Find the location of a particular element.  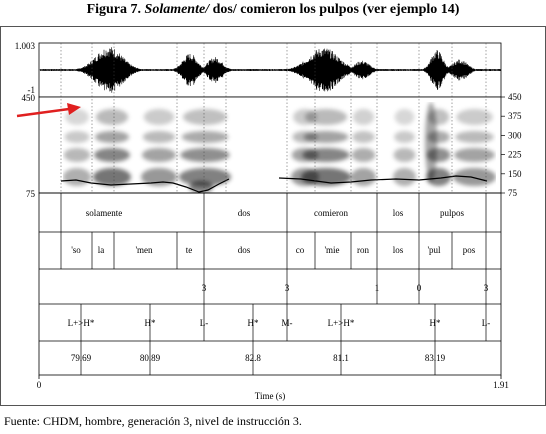

syllable-label: la is located at coordinates (101, 250).